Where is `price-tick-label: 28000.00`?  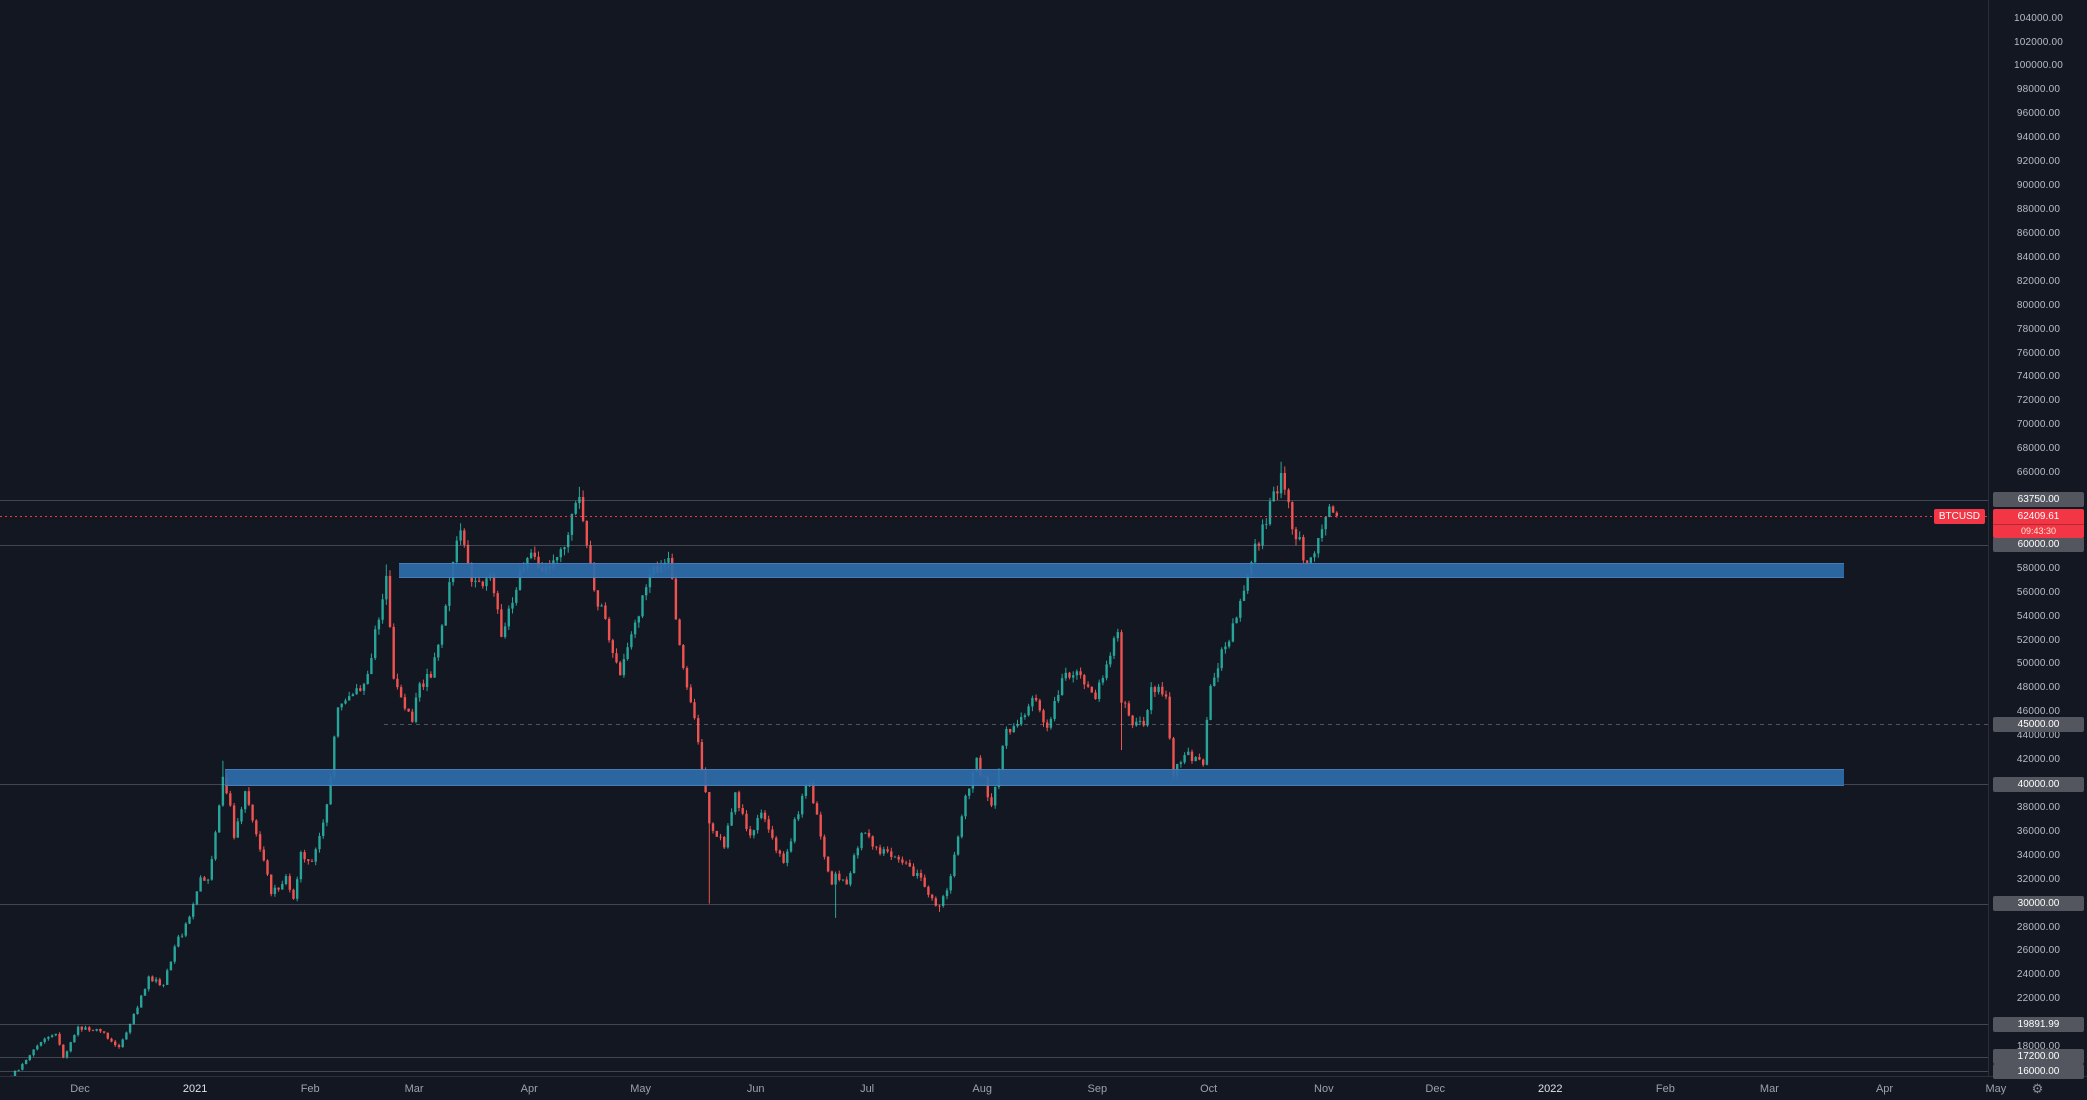
price-tick-label: 28000.00 is located at coordinates (2038, 927).